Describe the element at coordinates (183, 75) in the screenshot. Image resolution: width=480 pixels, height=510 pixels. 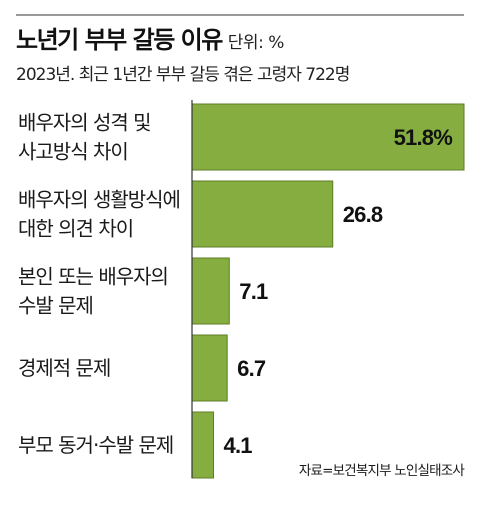
I see `chart-subtitle: 2023년. 최근 1년간 부부 갈등 겪은 고령자 722명` at that location.